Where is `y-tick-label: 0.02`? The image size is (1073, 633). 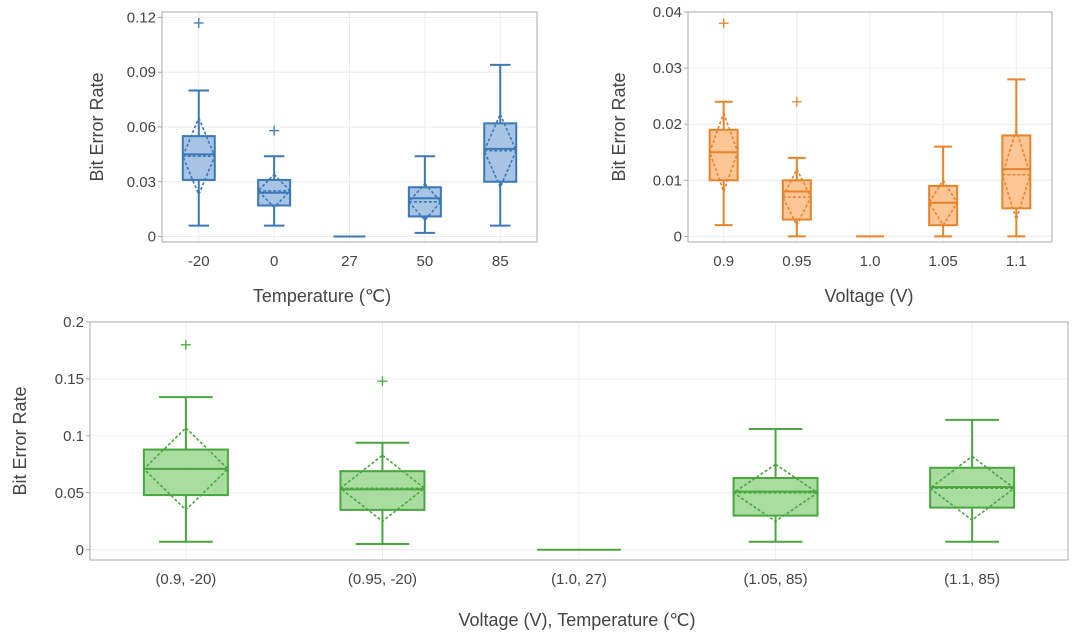 y-tick-label: 0.02 is located at coordinates (667, 124).